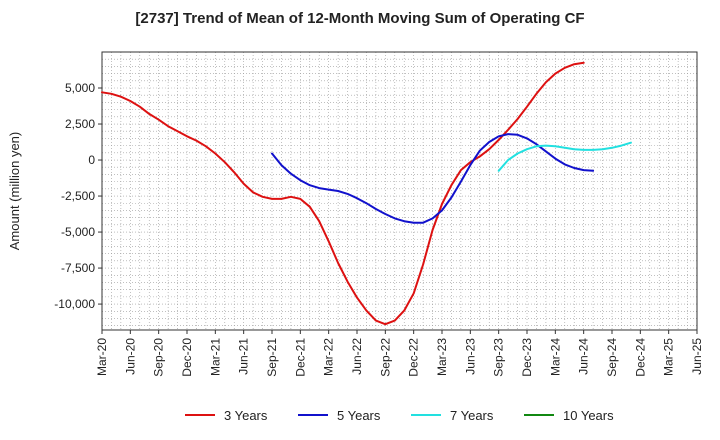  Describe the element at coordinates (527, 357) in the screenshot. I see `x-tick-label: Dec-23` at that location.